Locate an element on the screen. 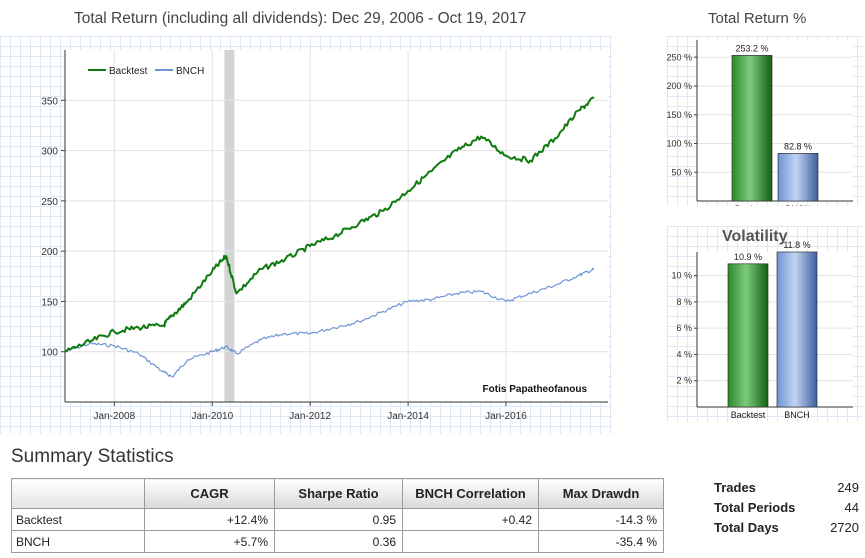 Image resolution: width=865 pixels, height=558 pixels. y-tick-label: 4 % is located at coordinates (684, 354).